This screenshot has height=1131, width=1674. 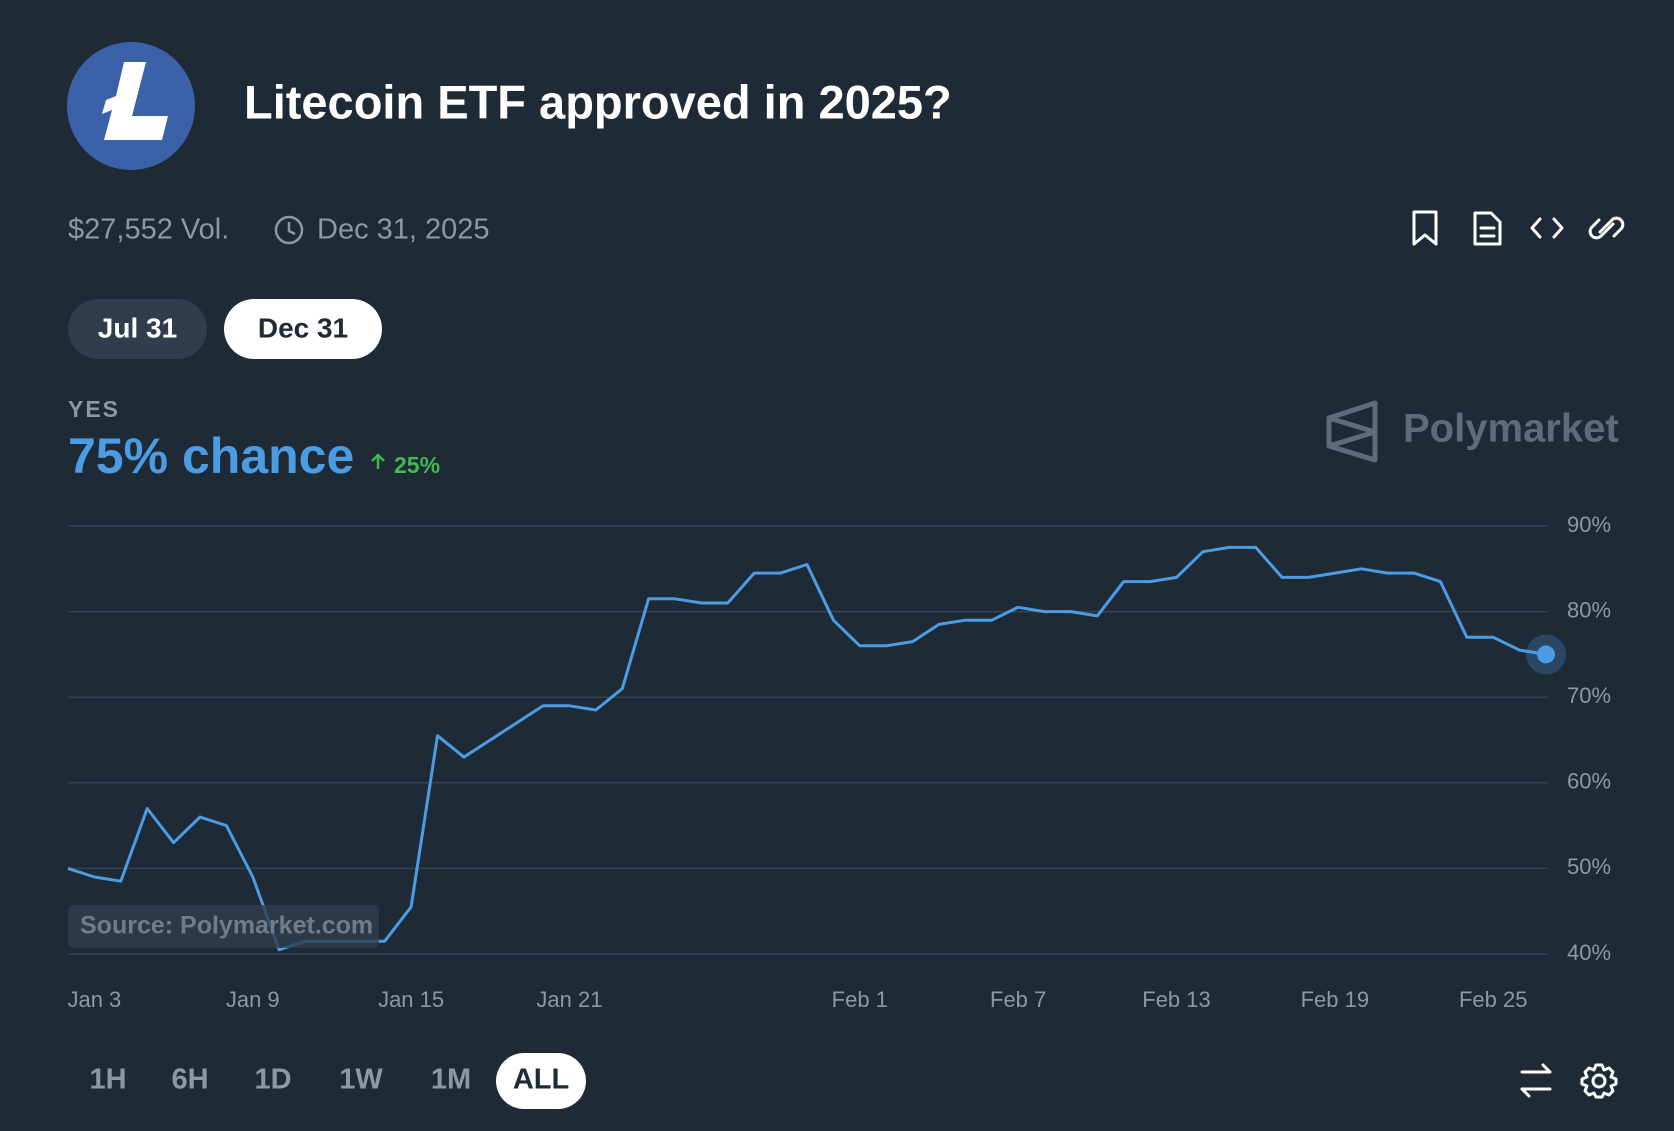 I want to click on date-tabs: Jul 31 Dec 31, so click(x=225, y=329).